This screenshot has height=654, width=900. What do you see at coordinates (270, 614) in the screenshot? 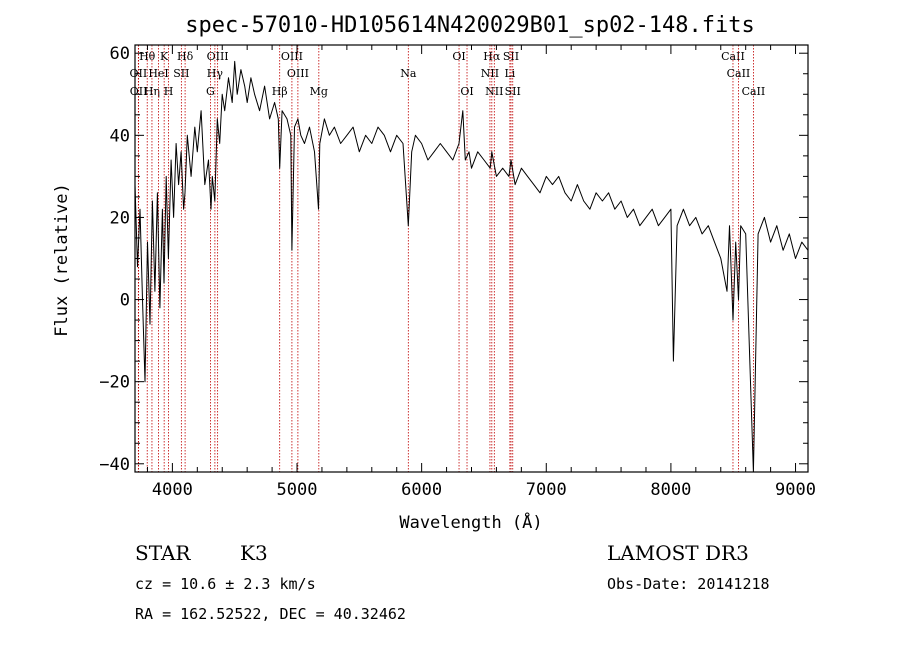
I see `ra-dec-coordinates: RA = 162.52522, DEC = 40.32462` at bounding box center [270, 614].